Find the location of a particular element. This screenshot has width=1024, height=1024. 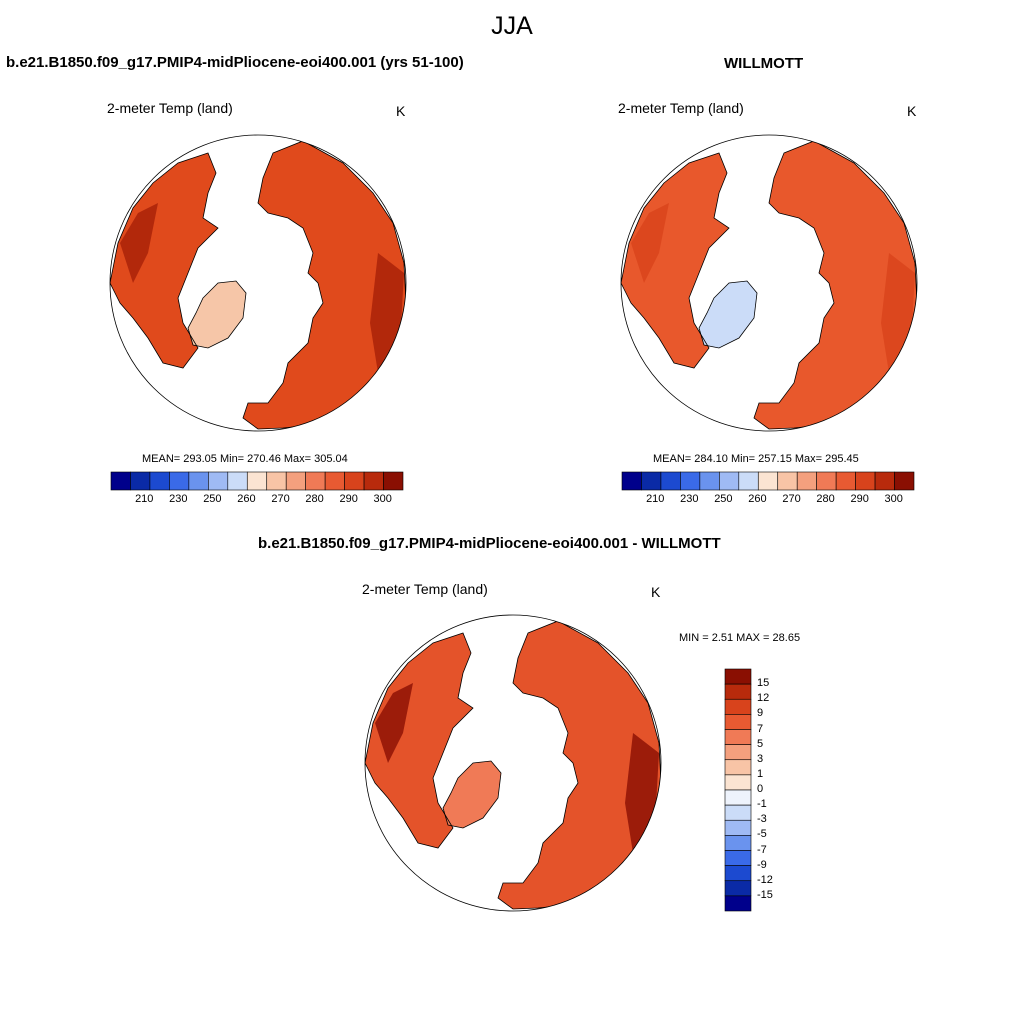

panel2-colorbar is located at coordinates (768, 481).